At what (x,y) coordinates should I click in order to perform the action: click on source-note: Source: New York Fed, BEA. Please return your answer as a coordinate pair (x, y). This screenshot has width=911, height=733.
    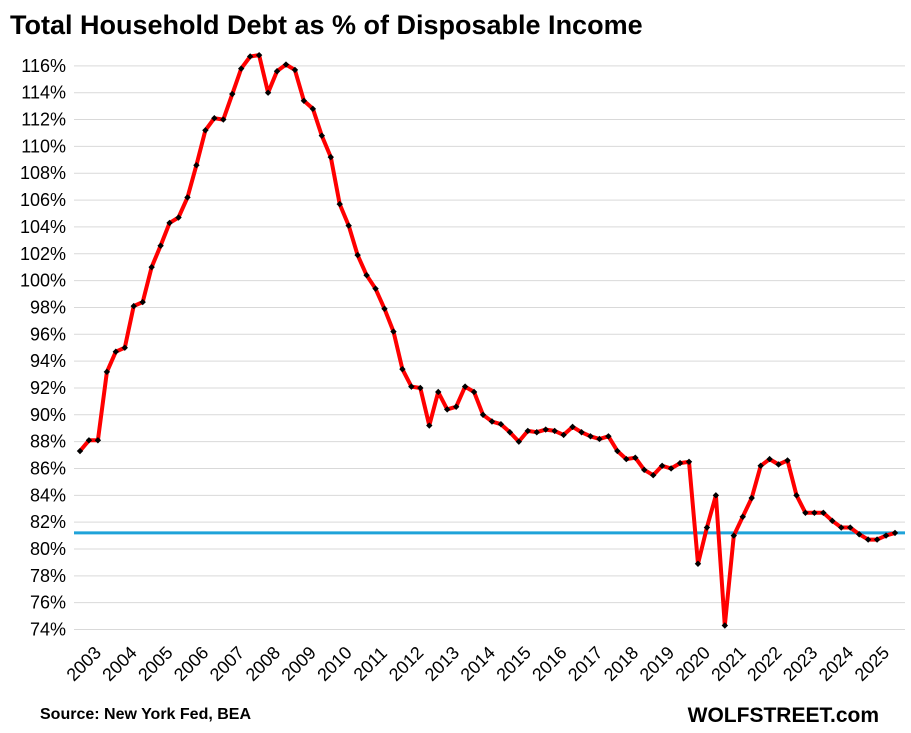
    Looking at the image, I should click on (146, 714).